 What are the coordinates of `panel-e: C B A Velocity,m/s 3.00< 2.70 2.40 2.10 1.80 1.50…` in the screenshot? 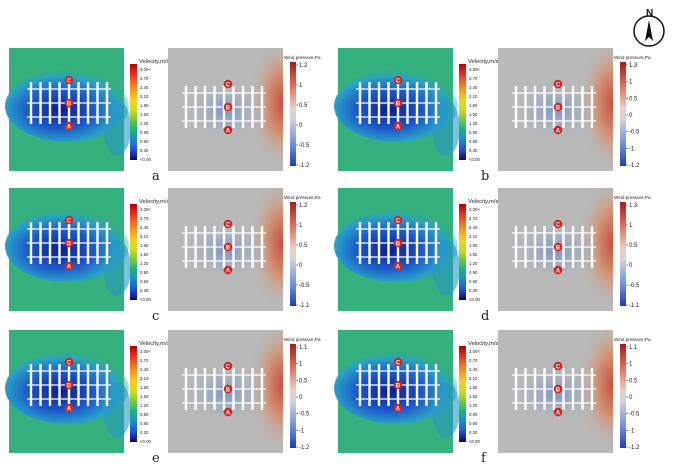 It's located at (163, 398).